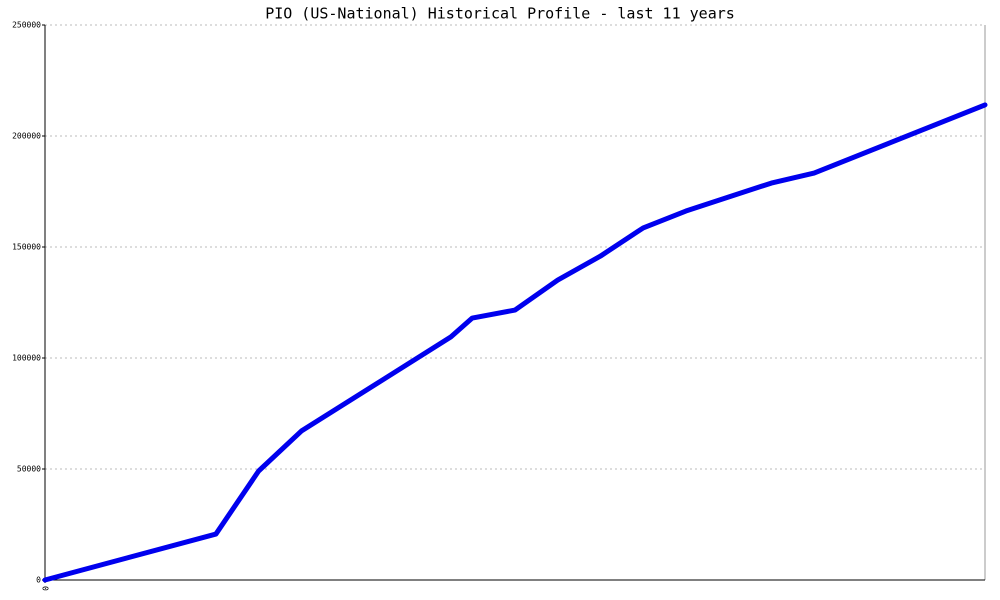 The width and height of the screenshot is (1000, 600). Describe the element at coordinates (45, 588) in the screenshot. I see `x-tick-label: 0` at that location.